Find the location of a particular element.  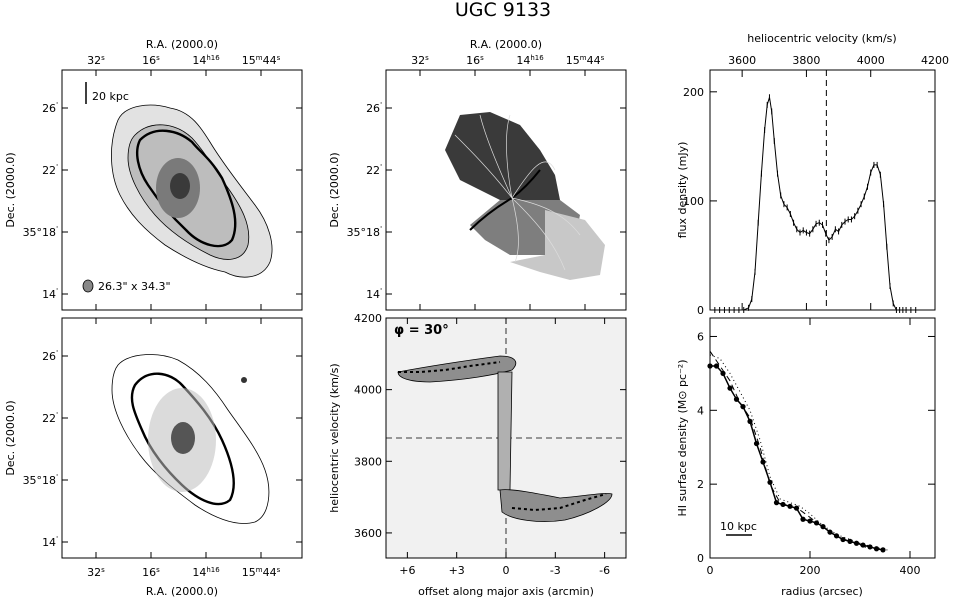

radial-ticks: 0 200 400 0 2 4 6 is located at coordinates (816, 447).